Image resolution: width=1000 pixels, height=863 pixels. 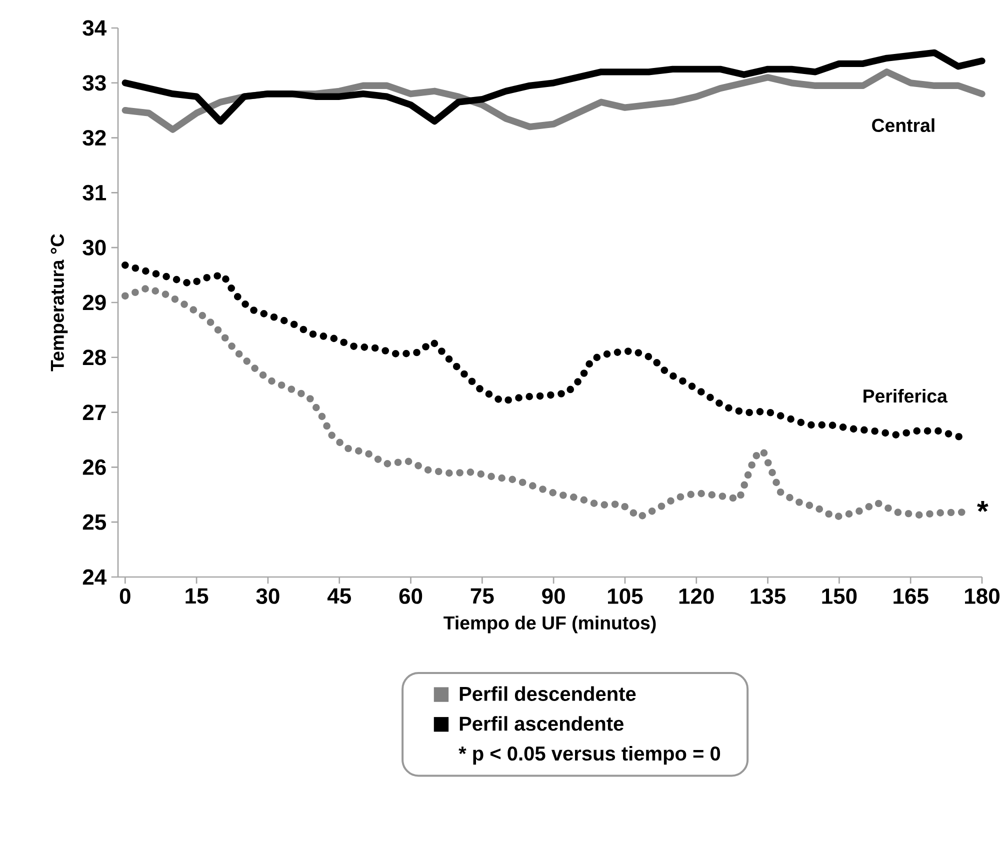 What do you see at coordinates (59, 303) in the screenshot?
I see `y-axis-title: Temperatura °C` at bounding box center [59, 303].